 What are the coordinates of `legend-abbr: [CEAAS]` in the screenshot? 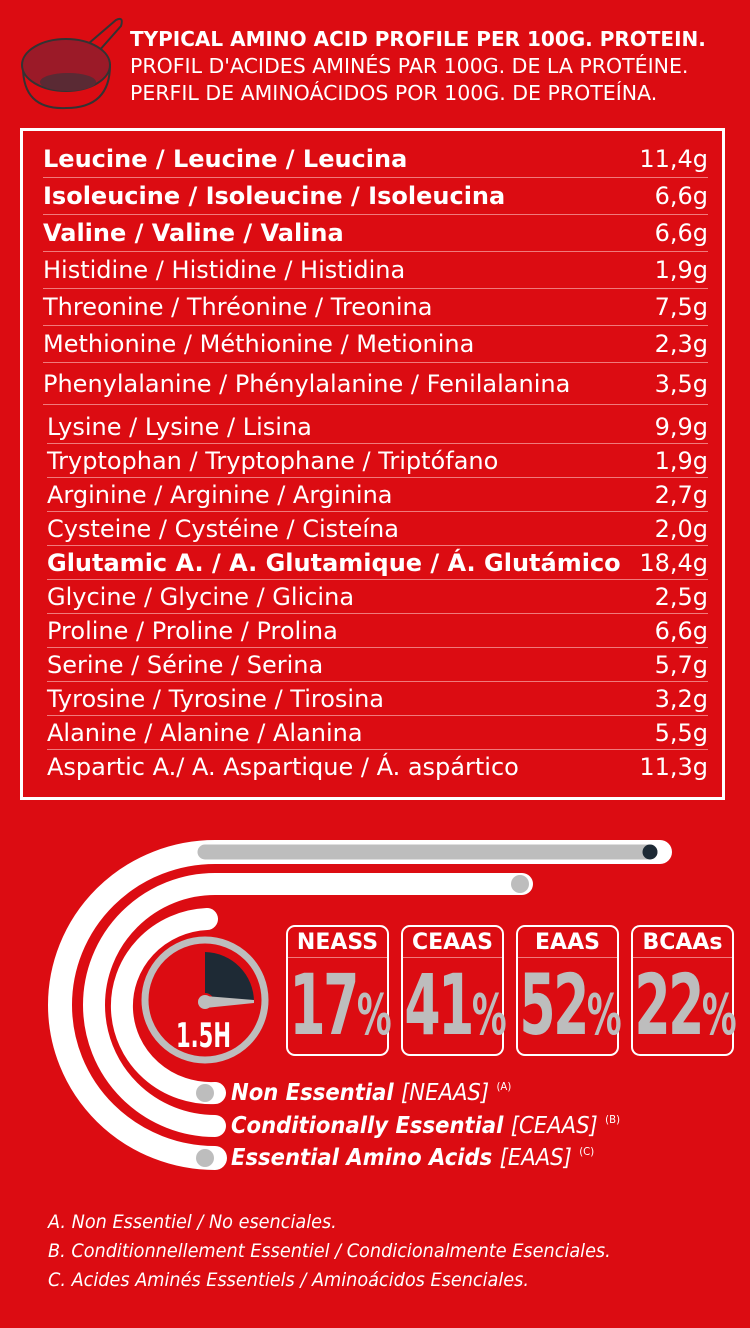 It's located at (554, 1126).